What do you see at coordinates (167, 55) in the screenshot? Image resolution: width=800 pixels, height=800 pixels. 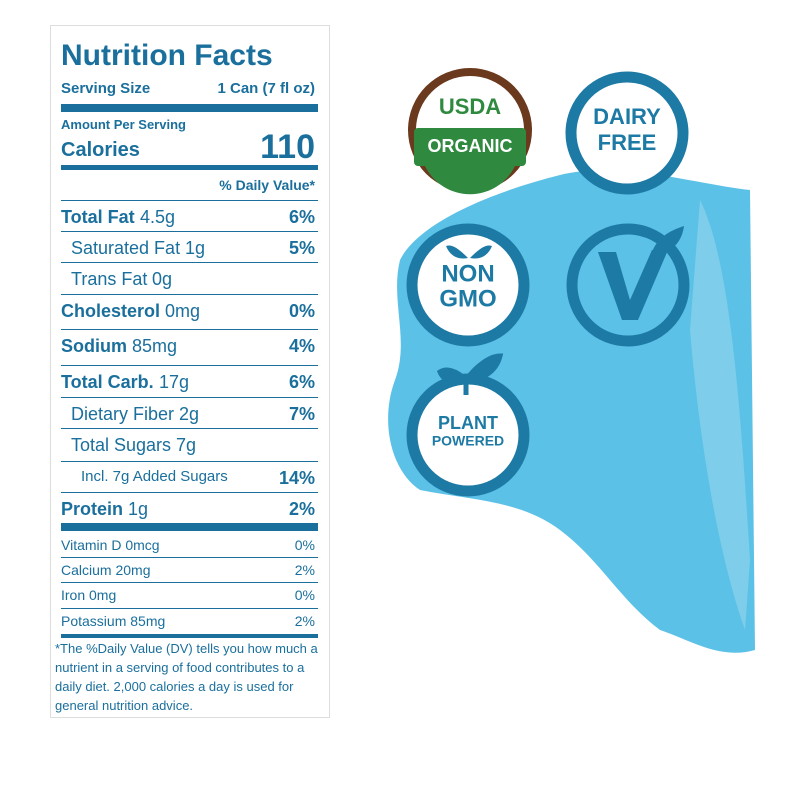 I see `title: Nutrition Facts` at bounding box center [167, 55].